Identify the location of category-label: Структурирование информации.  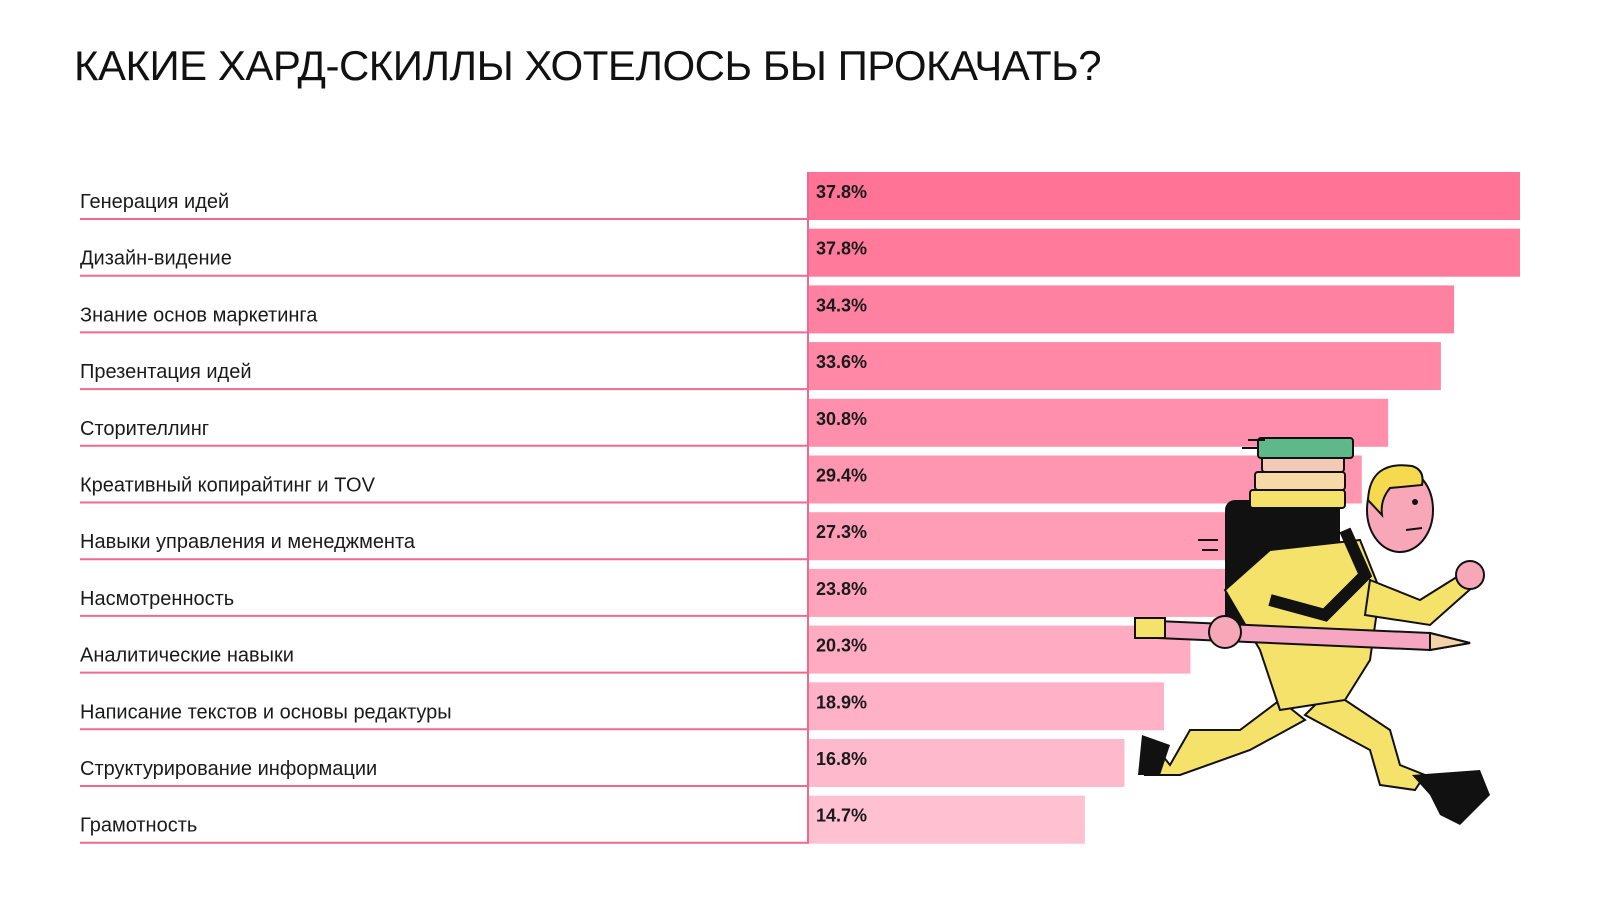
(228, 769).